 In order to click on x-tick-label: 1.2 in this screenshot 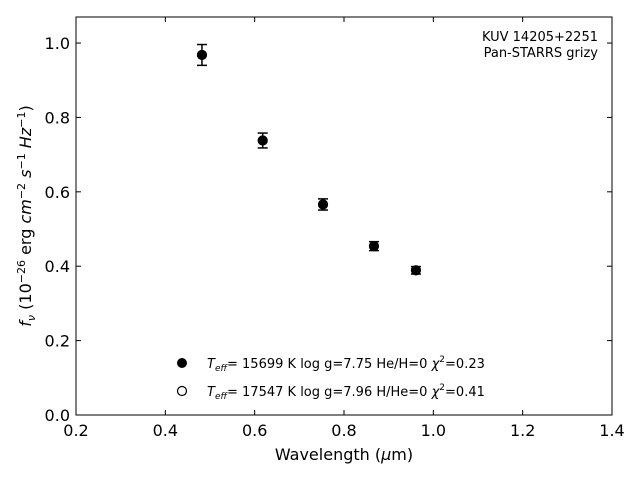, I will do `click(522, 430)`.